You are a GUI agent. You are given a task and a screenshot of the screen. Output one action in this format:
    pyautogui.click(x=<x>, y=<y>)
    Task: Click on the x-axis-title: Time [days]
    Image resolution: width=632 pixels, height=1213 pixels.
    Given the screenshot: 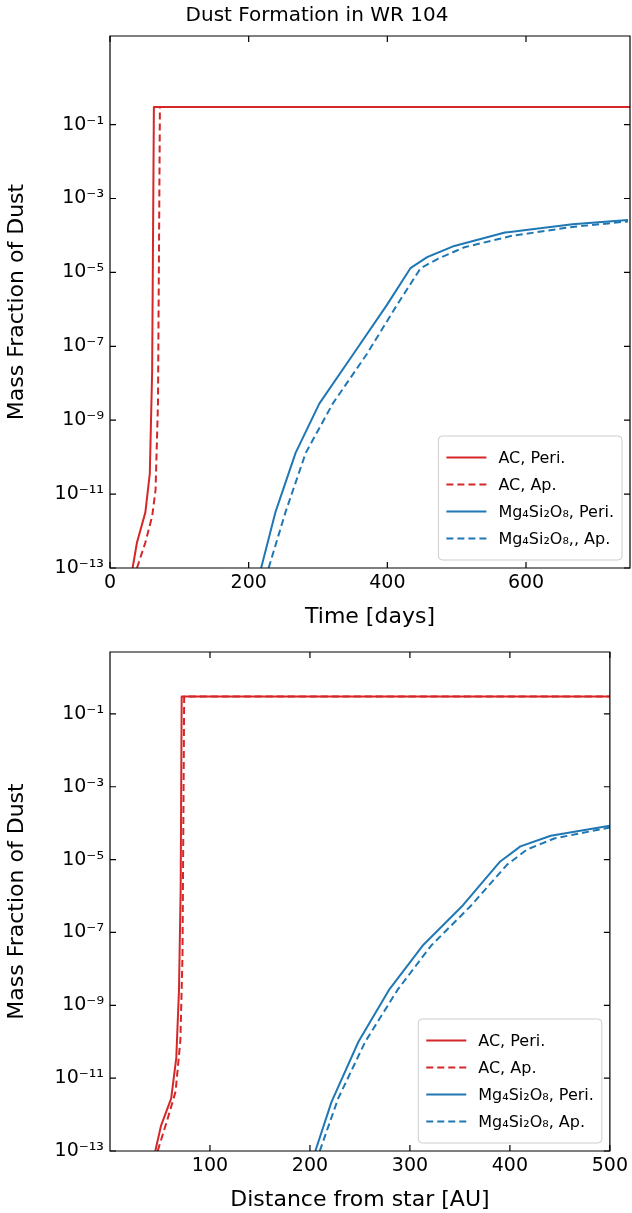 What is the action you would take?
    pyautogui.click(x=369, y=615)
    